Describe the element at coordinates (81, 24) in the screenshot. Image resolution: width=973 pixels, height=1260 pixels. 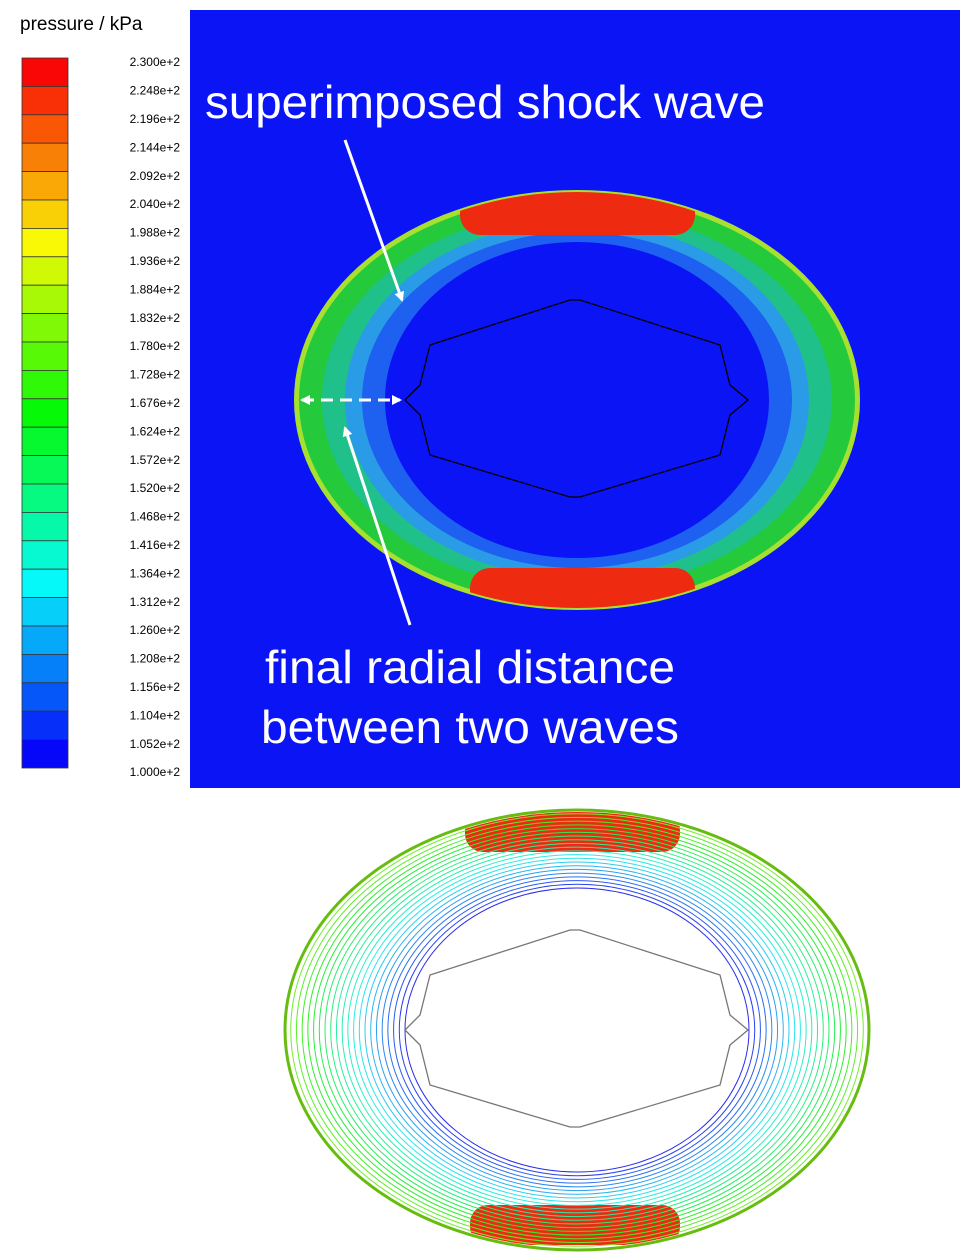
I see `colorbar-title: pressure / kPa` at that location.